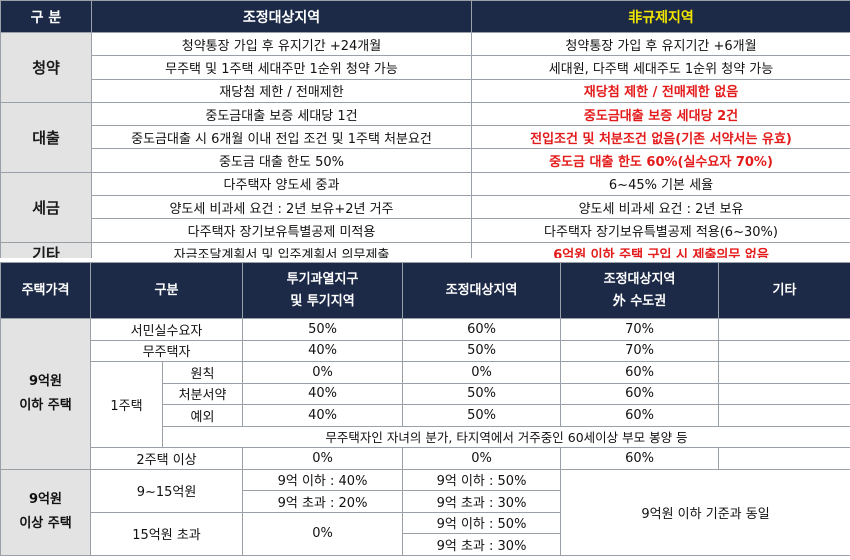  What do you see at coordinates (281, 137) in the screenshot?
I see `cell-adjusted: 중도금대출 시 6개월 이내 전입 조건 및 1주택 처분요건` at bounding box center [281, 137].